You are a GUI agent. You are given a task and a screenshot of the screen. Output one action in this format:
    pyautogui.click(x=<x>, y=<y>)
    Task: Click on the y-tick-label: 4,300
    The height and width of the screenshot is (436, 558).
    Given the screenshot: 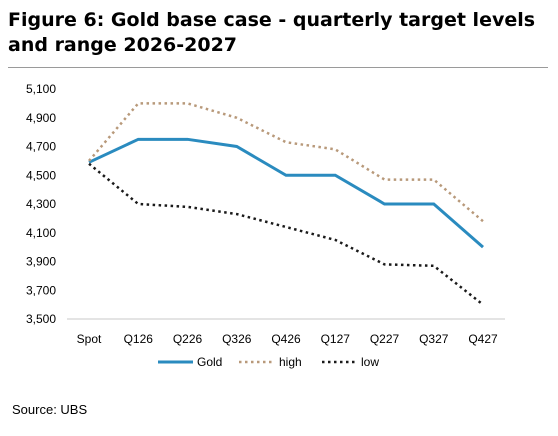 What is the action you would take?
    pyautogui.click(x=41, y=204)
    